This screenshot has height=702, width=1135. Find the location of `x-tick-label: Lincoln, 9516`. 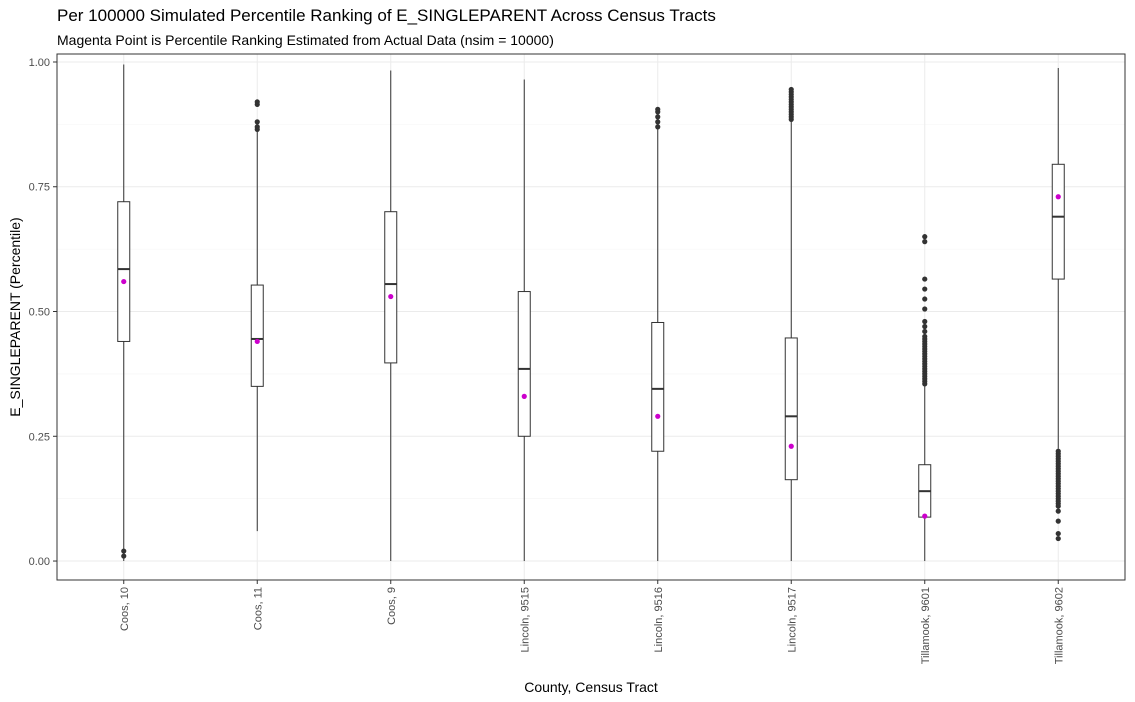

x-tick-label: Lincoln, 9516 is located at coordinates (659, 619).